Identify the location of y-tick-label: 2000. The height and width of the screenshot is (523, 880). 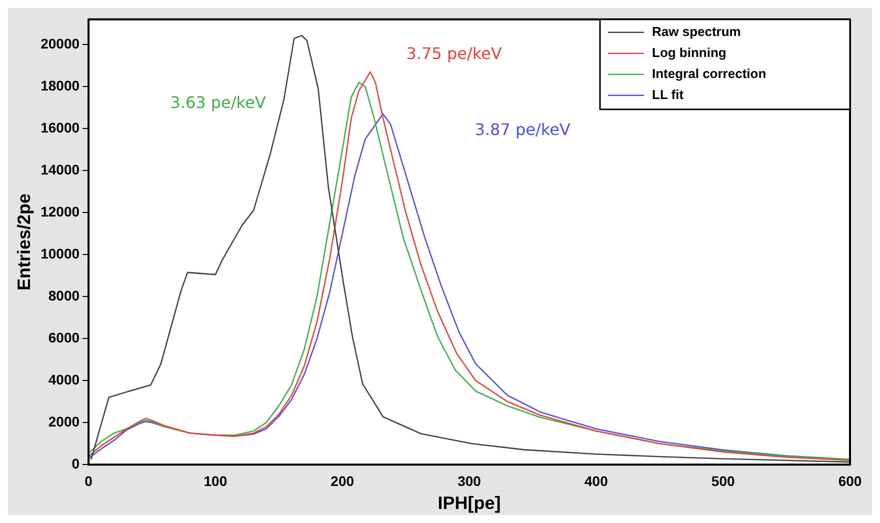
(64, 421).